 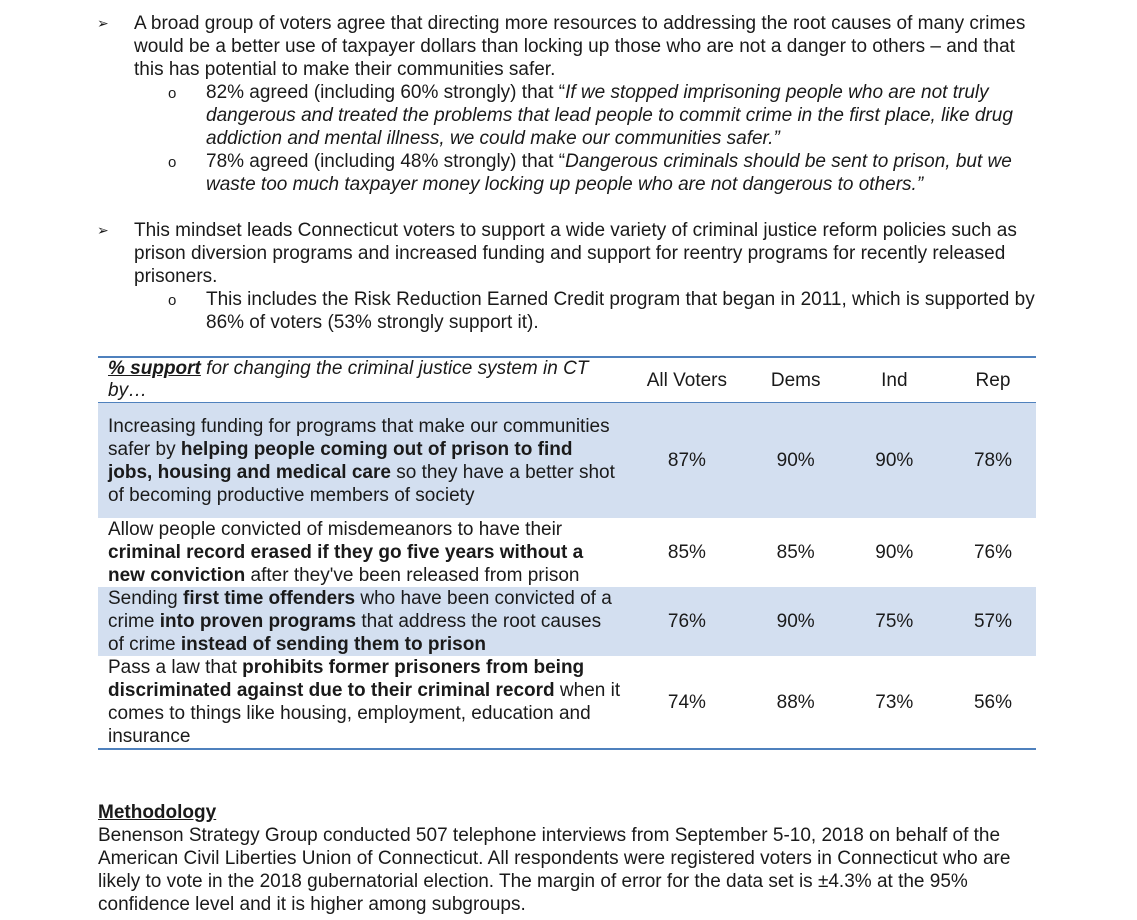 I want to click on col-header-all-voters: All Voters, so click(x=687, y=379).